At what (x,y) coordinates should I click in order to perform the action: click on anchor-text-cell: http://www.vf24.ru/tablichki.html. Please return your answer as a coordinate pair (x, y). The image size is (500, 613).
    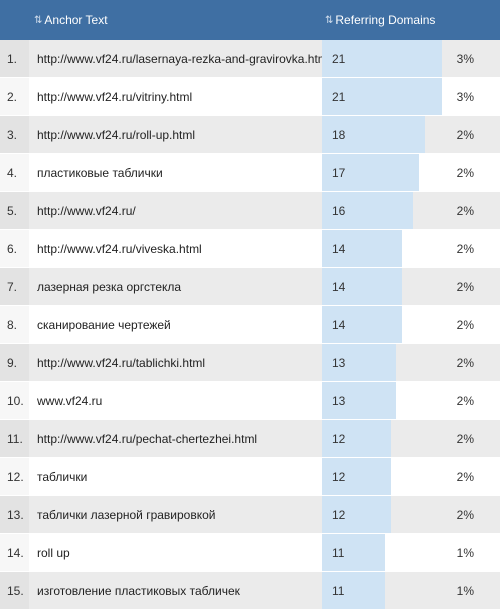
    Looking at the image, I should click on (175, 362).